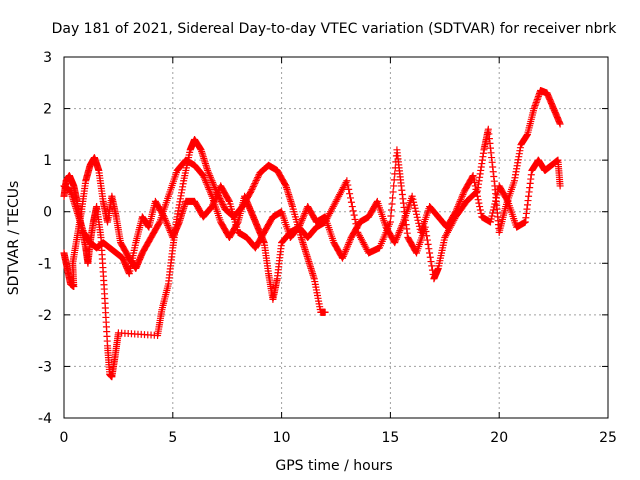 Image resolution: width=640 pixels, height=480 pixels. Describe the element at coordinates (333, 466) in the screenshot. I see `x-axis-label: GPS time / hours` at that location.